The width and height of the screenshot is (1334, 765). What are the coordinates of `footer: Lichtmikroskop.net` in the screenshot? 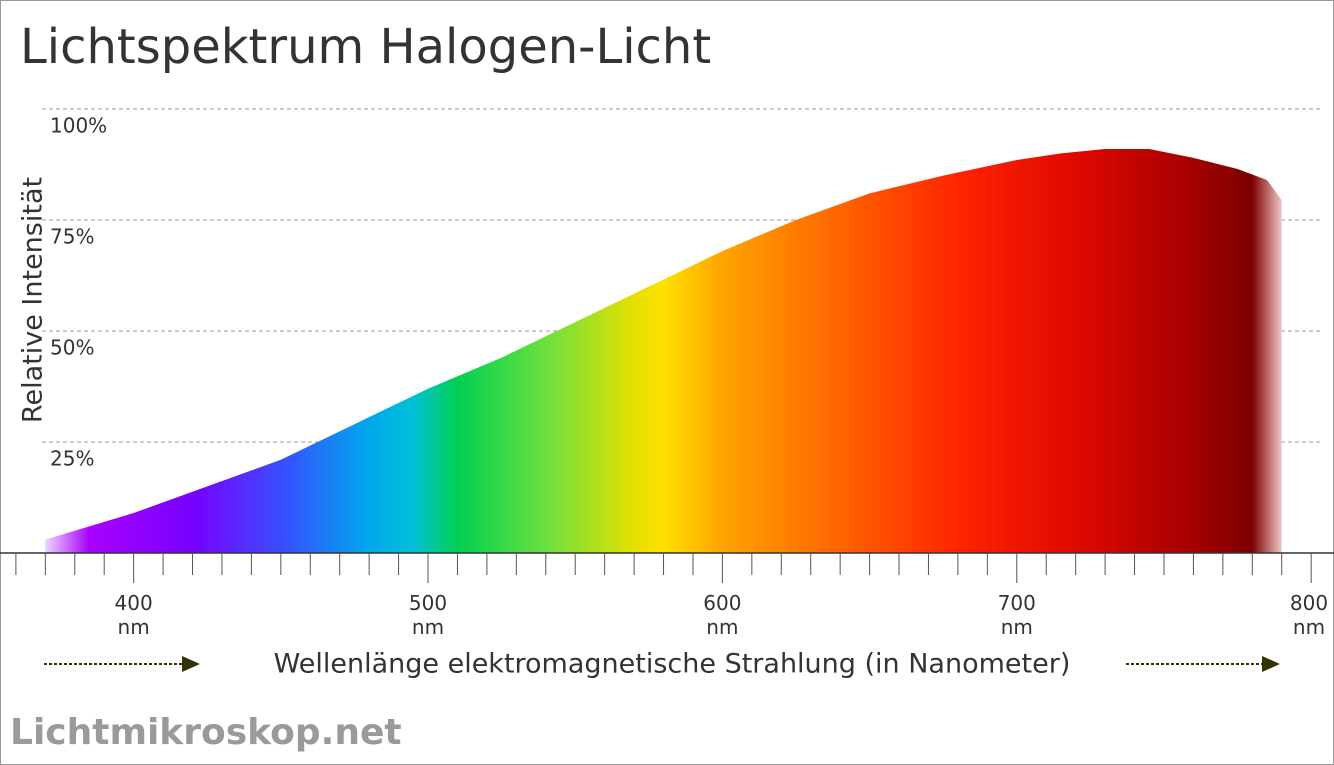 It's located at (206, 732).